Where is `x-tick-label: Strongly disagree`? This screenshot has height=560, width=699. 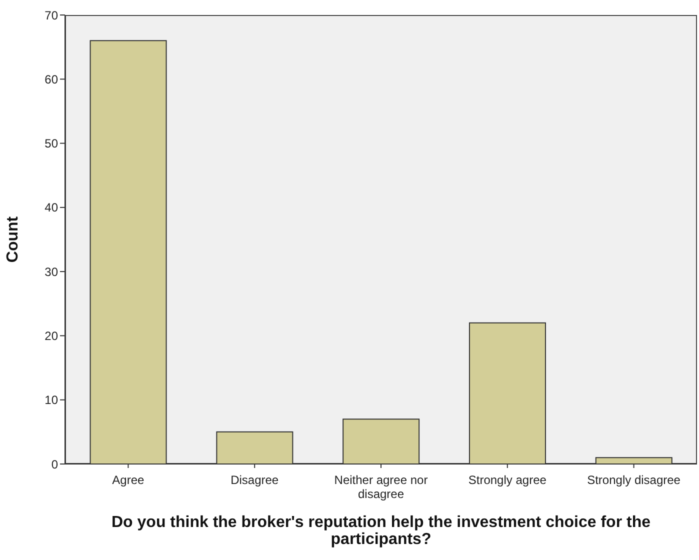
x-tick-label: Strongly disagree is located at coordinates (634, 480).